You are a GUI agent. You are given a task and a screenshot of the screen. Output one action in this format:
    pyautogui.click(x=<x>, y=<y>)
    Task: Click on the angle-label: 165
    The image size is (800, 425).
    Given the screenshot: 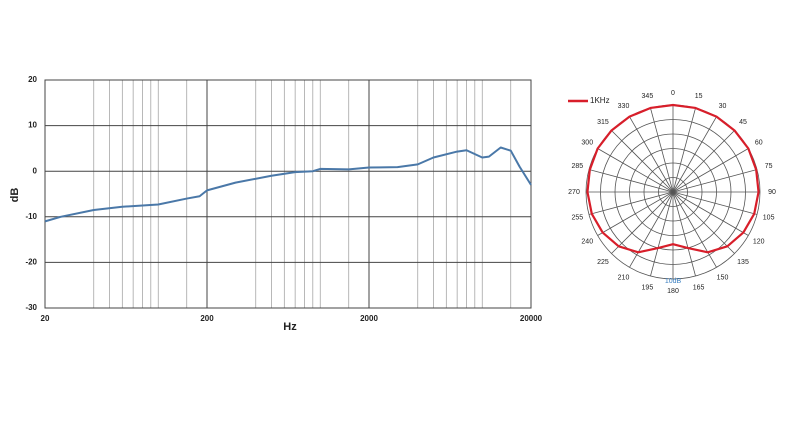 What is the action you would take?
    pyautogui.click(x=699, y=287)
    